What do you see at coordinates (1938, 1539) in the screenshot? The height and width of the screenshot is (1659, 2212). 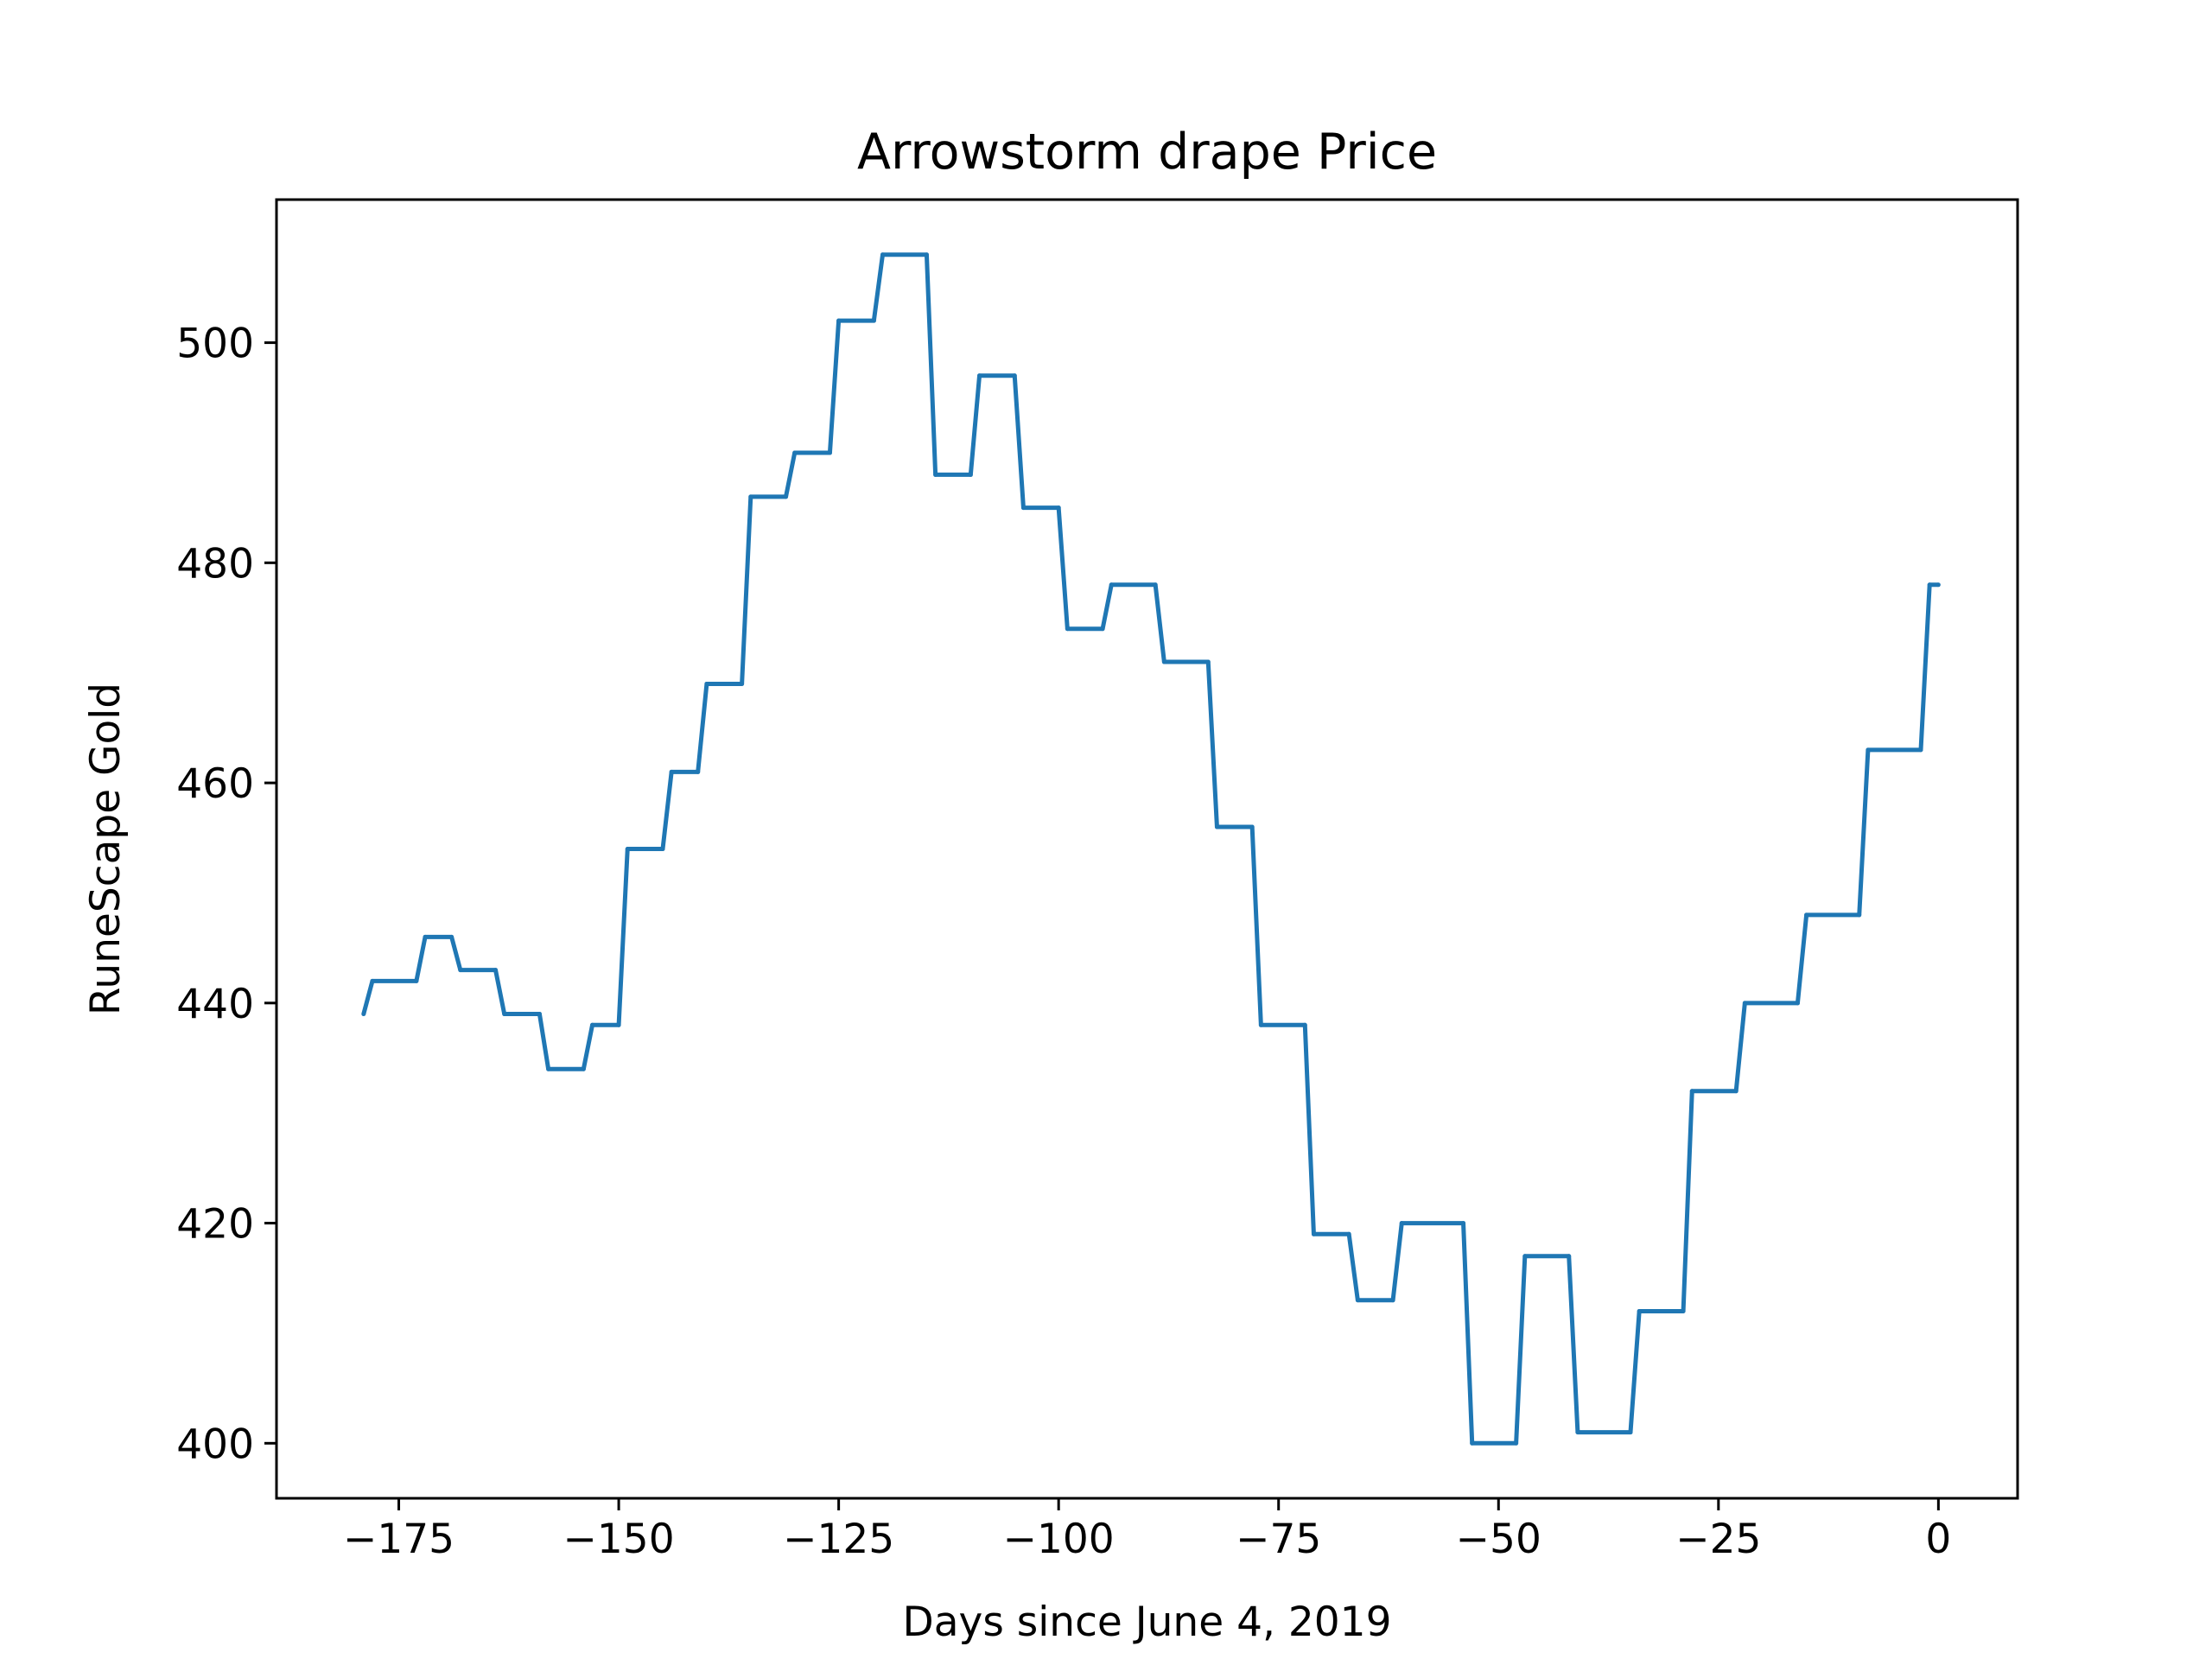 I see `x-tick-label: 0` at bounding box center [1938, 1539].